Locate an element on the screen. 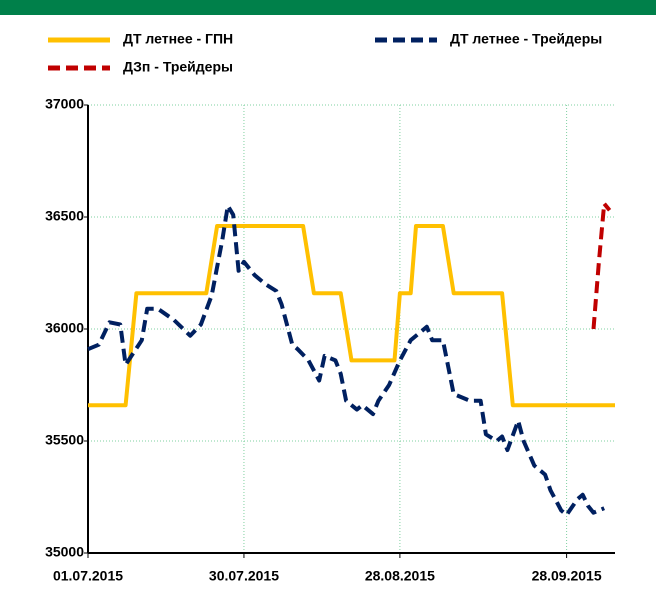 The image size is (656, 594). legend-label: ДЗп - Трейдеры is located at coordinates (178, 67).